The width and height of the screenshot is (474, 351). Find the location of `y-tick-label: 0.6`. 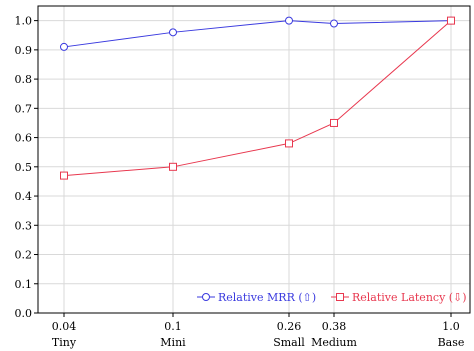

y-tick-label: 0.6 is located at coordinates (24, 138).